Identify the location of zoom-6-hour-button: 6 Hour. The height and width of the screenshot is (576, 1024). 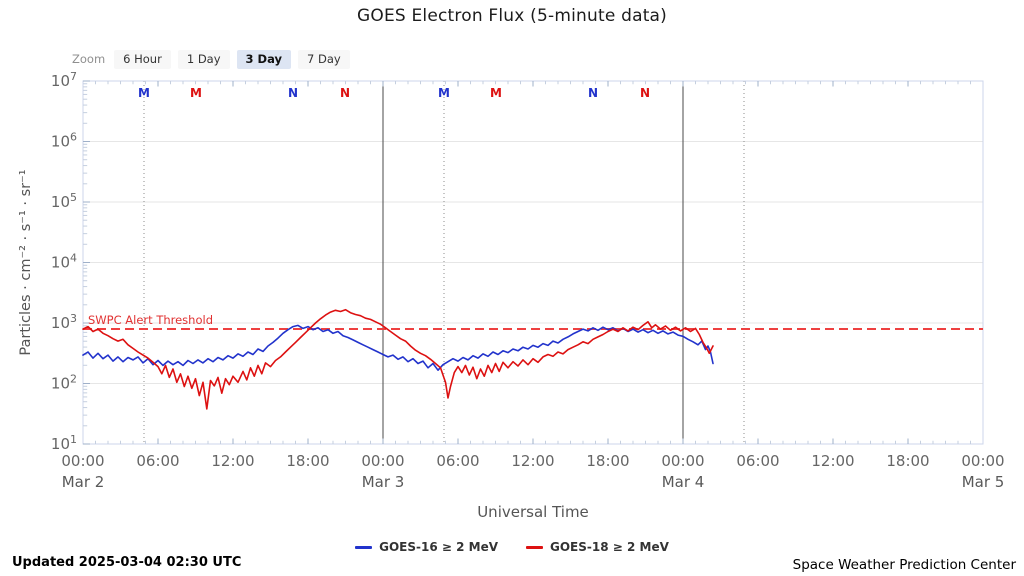
(142, 59).